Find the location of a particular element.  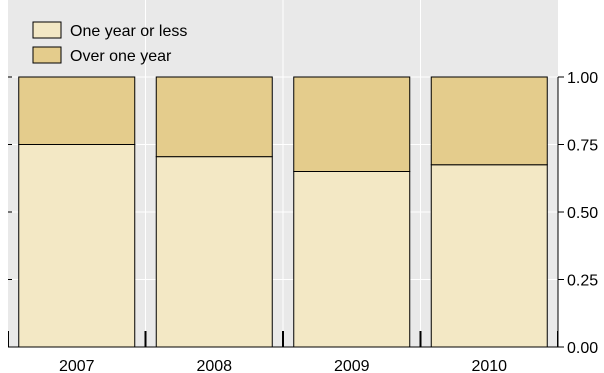

x-tick-label: 2009 is located at coordinates (352, 365).